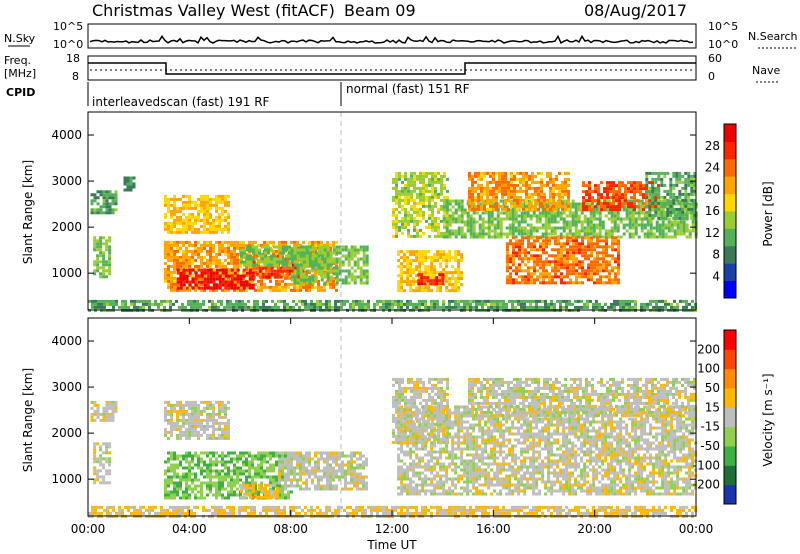  I want to click on nave-label: Nave, so click(766, 70).